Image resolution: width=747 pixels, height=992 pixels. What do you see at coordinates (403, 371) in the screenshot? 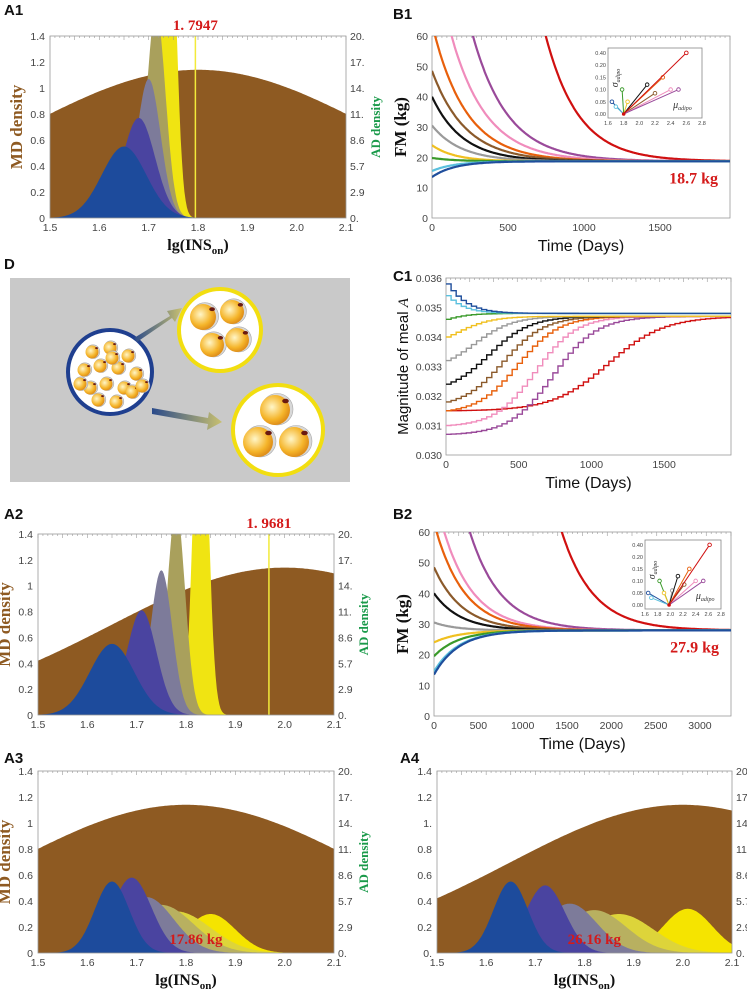
I see `y-label-main: Magnitude of meal` at bounding box center [403, 371].